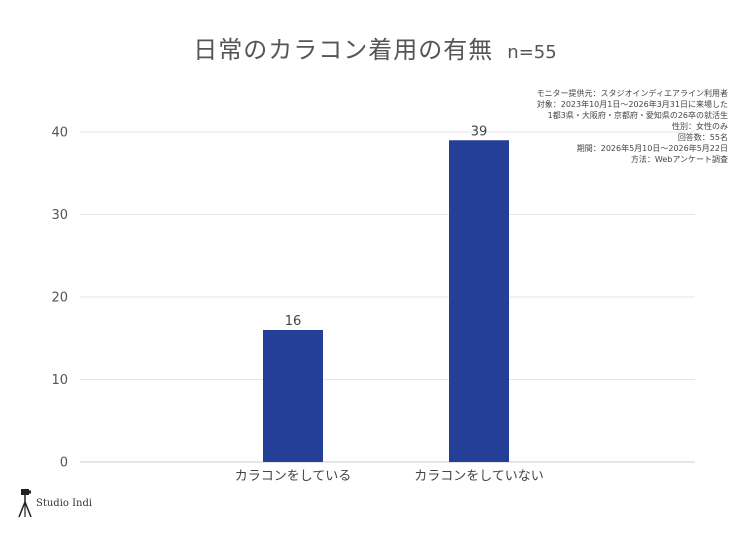  Describe the element at coordinates (632, 93) in the screenshot. I see `note-line: モニター提供元：スタジオインディエアライン利用者` at that location.